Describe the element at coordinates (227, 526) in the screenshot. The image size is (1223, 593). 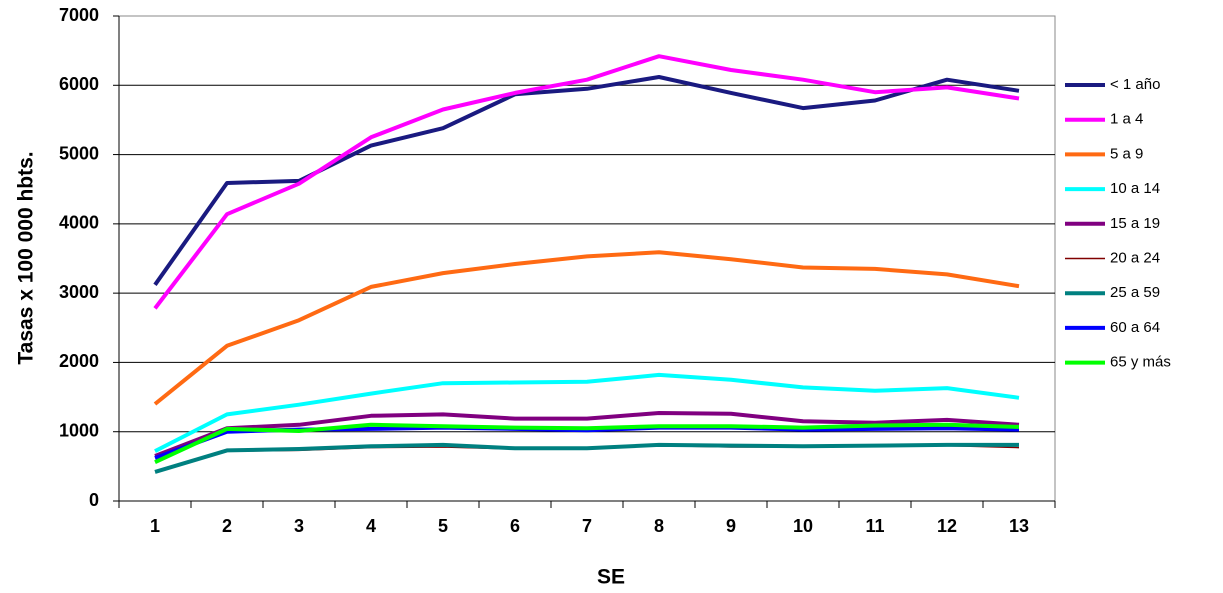
I see `x-tick-label: 2` at that location.